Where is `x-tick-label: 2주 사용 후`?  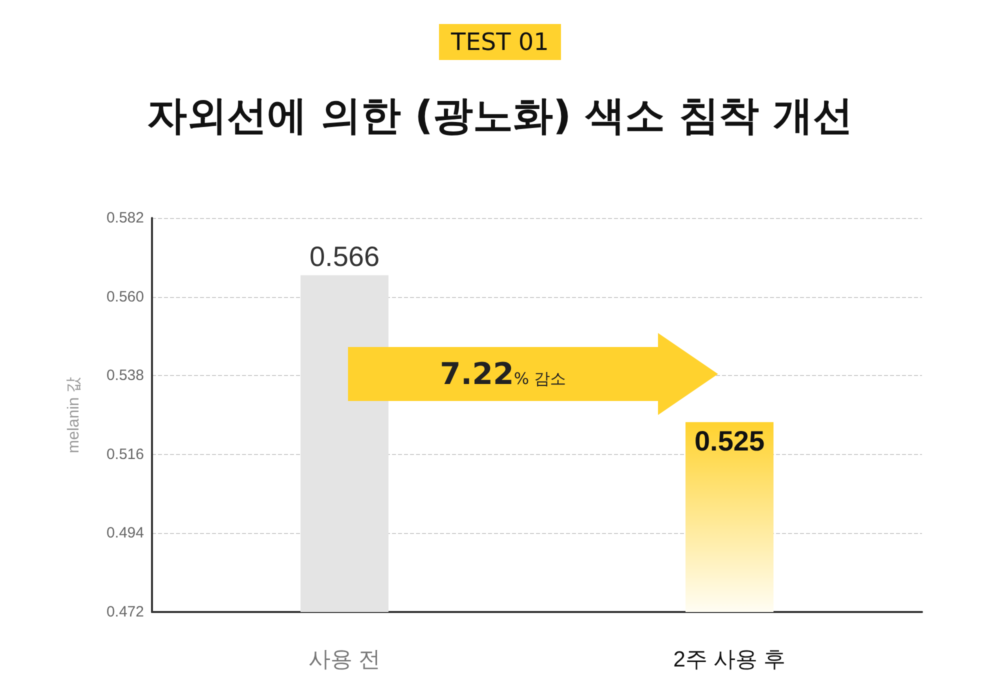 x-tick-label: 2주 사용 후 is located at coordinates (729, 659).